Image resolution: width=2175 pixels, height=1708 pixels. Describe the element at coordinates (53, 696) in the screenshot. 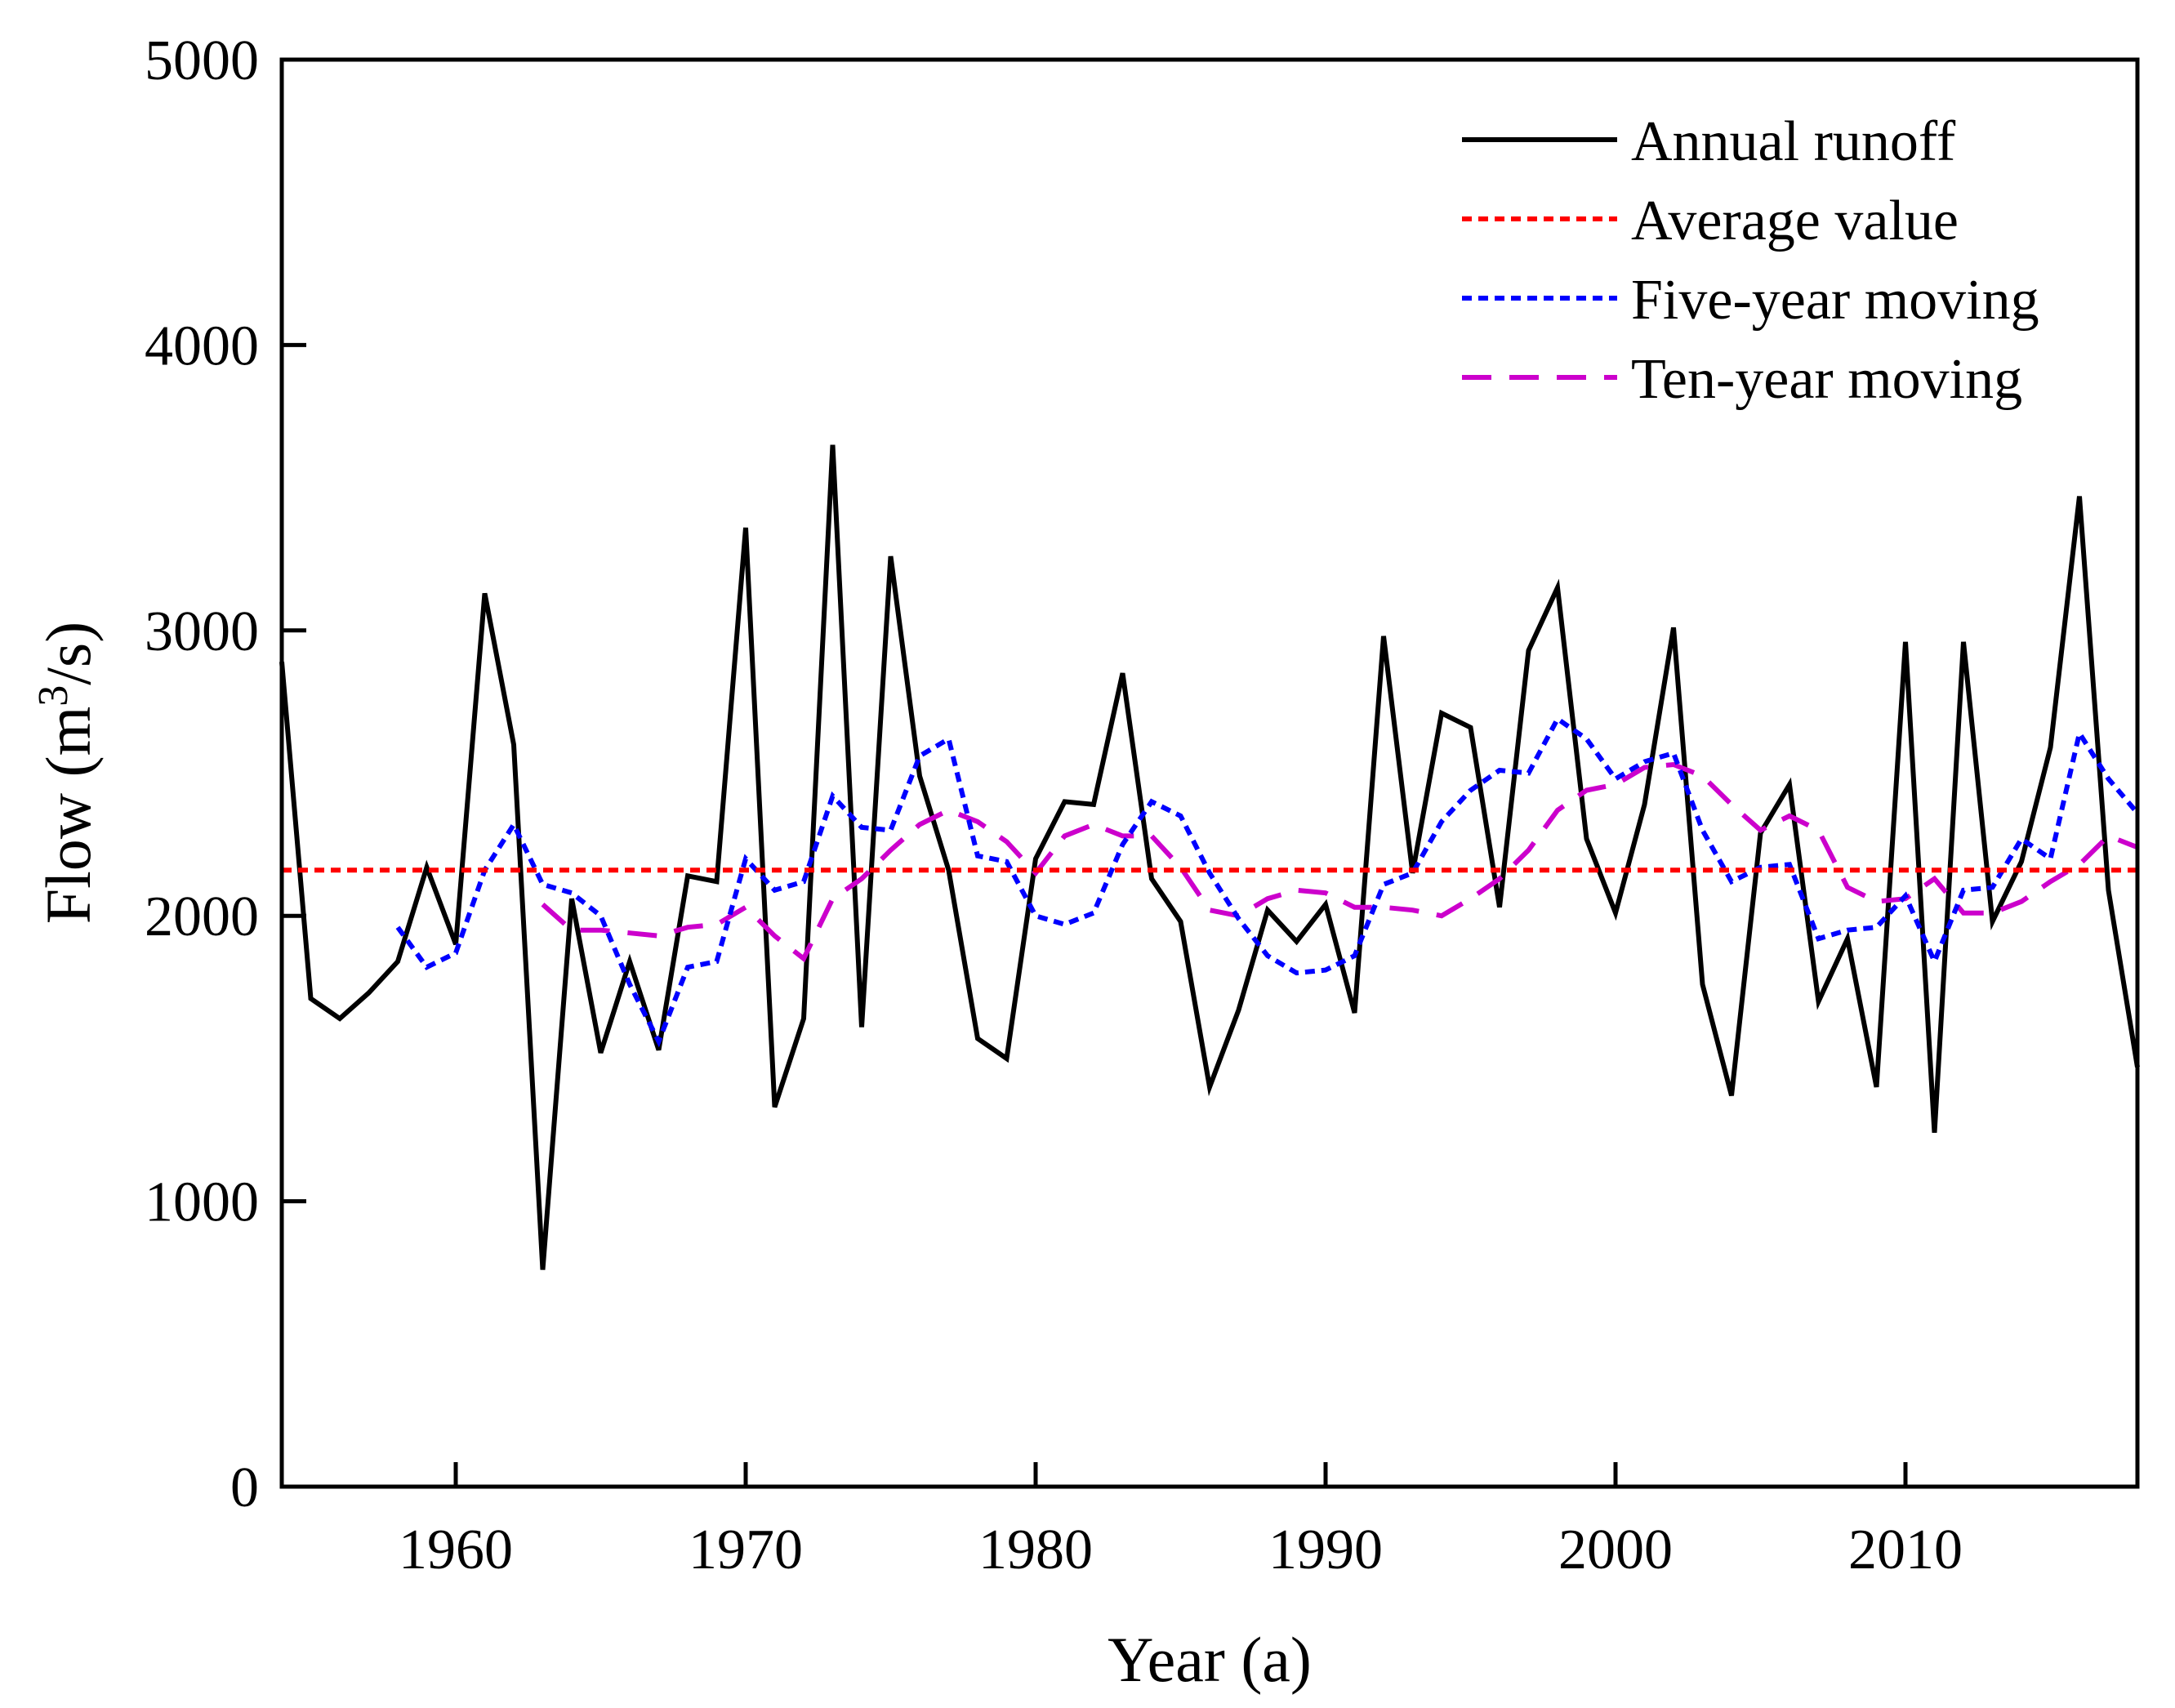

I see `y-axis-title-superscript: 3` at that location.